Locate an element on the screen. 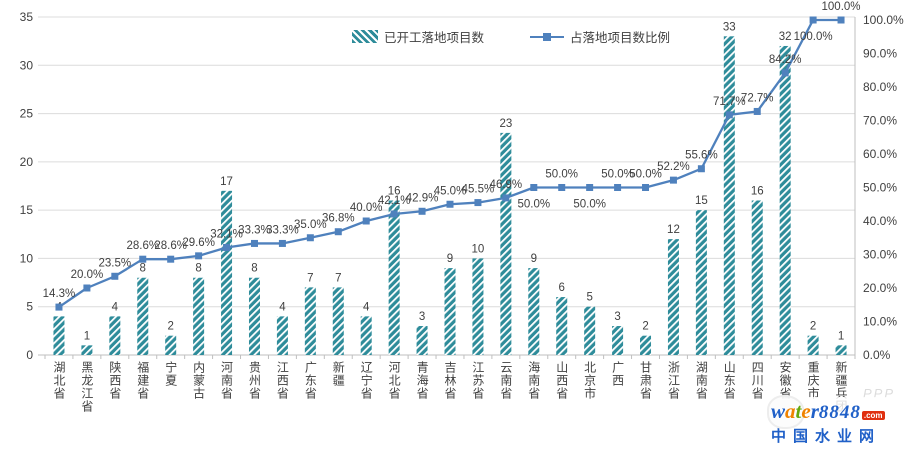 The width and height of the screenshot is (923, 451). percentage-label: 46.9% is located at coordinates (506, 185).